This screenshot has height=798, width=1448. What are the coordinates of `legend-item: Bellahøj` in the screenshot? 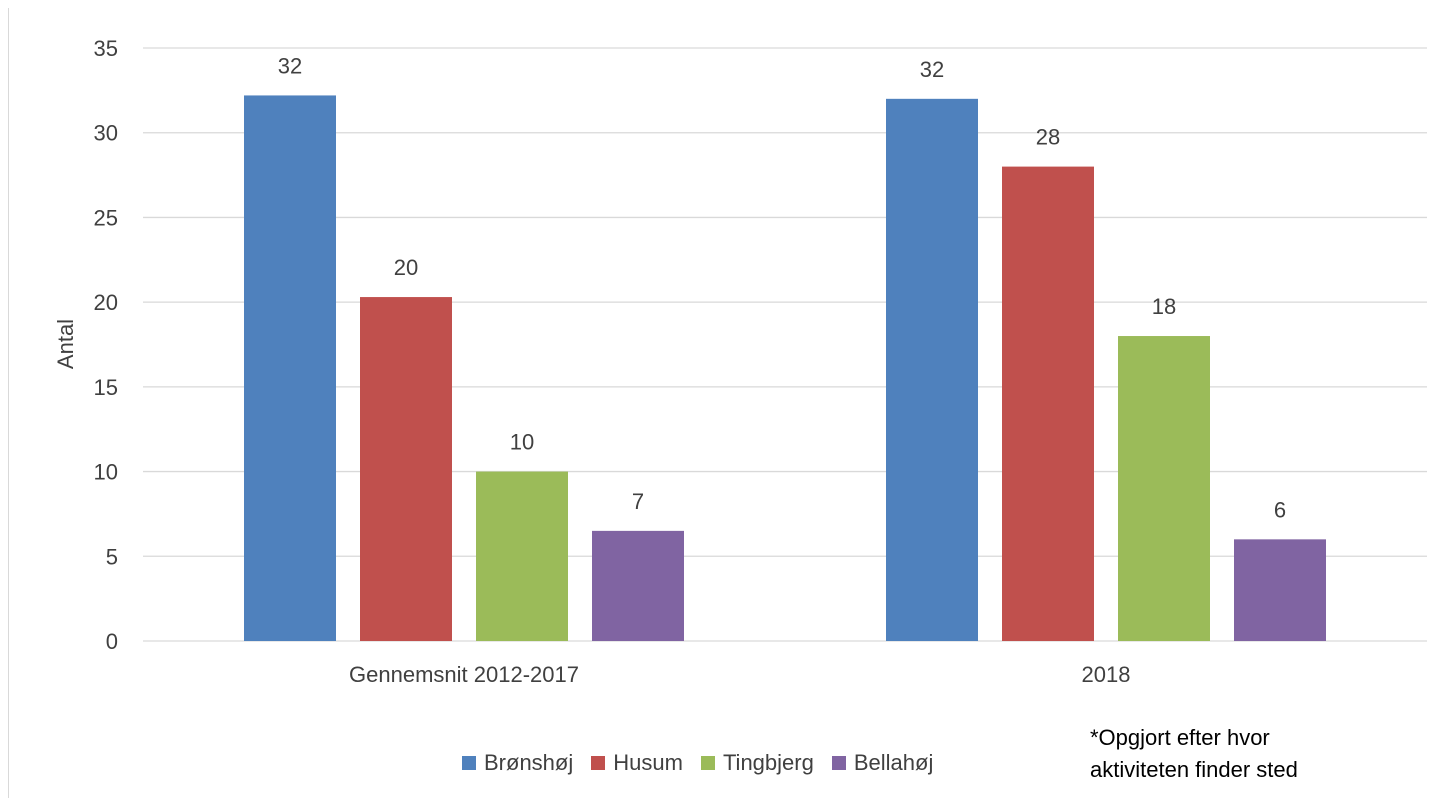 It's located at (882, 763).